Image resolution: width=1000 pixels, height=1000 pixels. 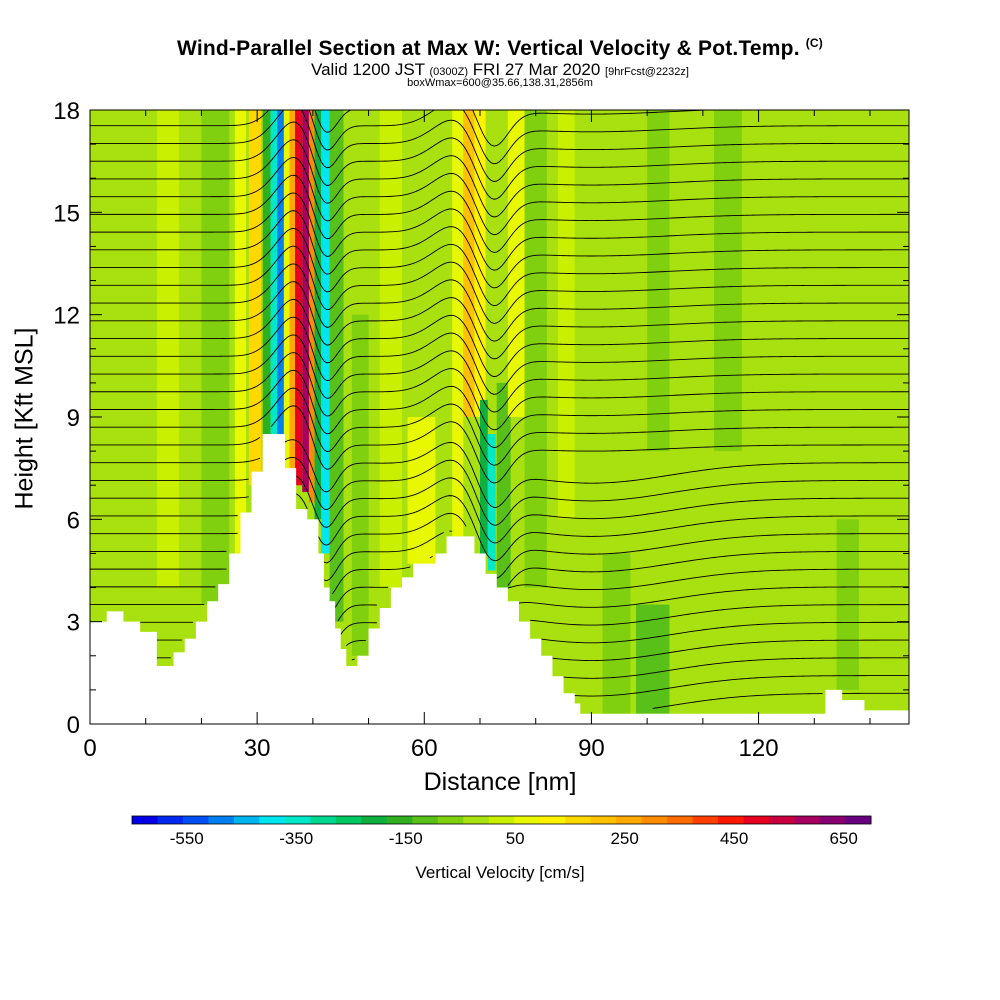 What do you see at coordinates (536, 69) in the screenshot?
I see `subtitle-date: FRI 27 Mar 2020` at bounding box center [536, 69].